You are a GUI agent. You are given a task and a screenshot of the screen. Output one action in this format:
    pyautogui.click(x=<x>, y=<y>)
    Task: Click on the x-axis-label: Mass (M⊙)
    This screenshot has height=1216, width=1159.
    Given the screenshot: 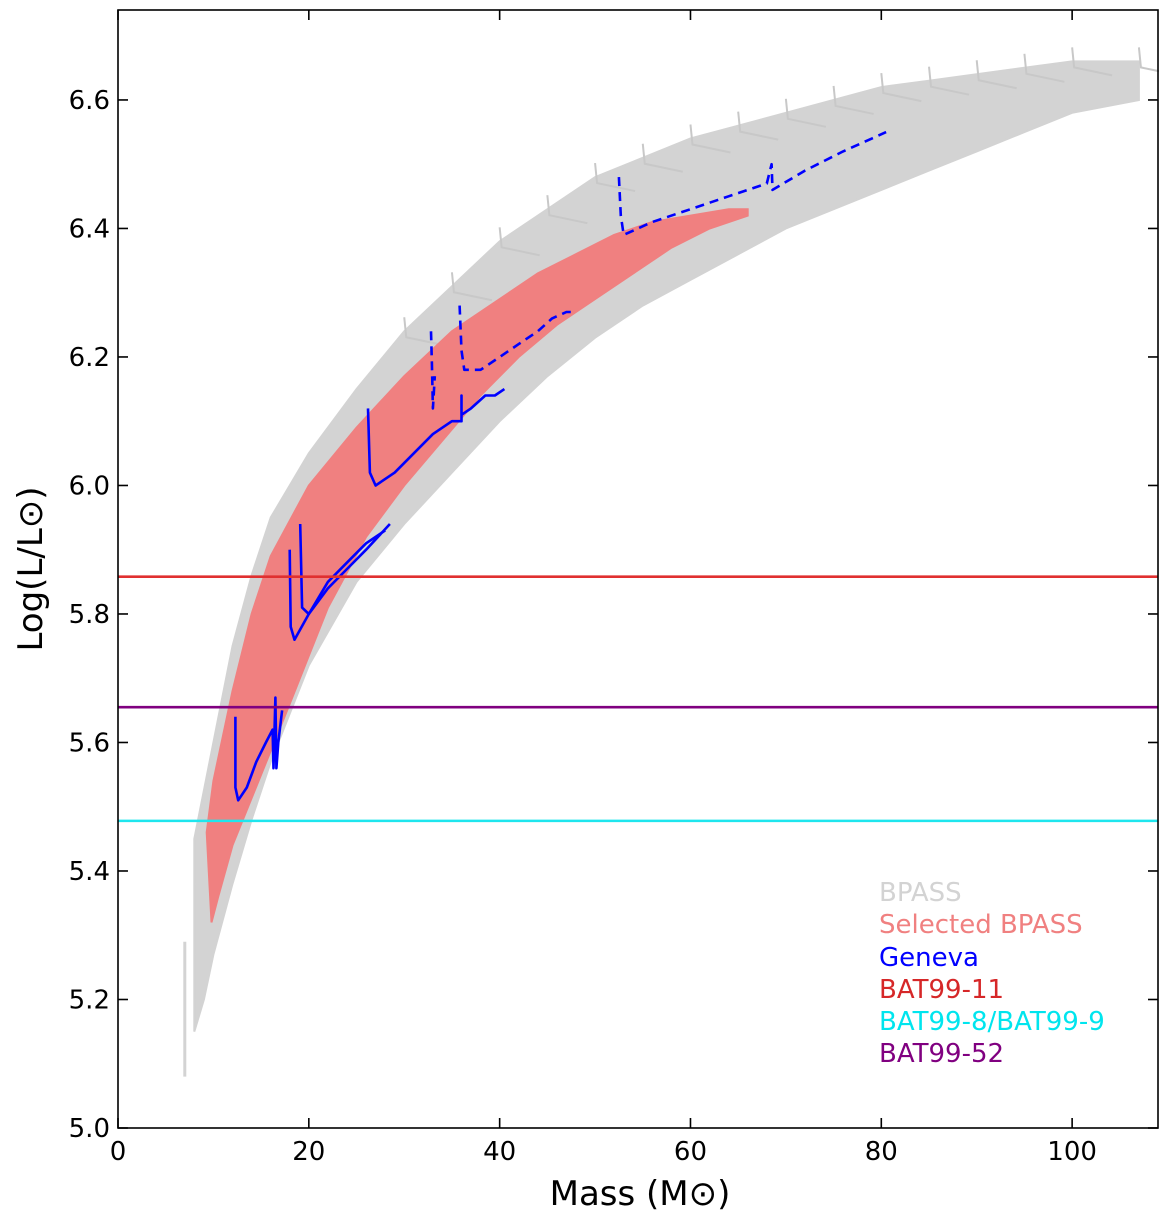 What is the action you would take?
    pyautogui.click(x=640, y=1194)
    